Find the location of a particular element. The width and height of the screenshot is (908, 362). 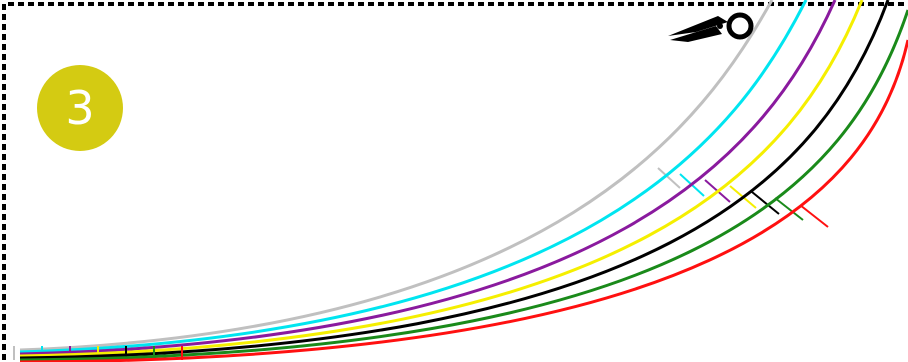

step-number: 3 is located at coordinates (80, 108).